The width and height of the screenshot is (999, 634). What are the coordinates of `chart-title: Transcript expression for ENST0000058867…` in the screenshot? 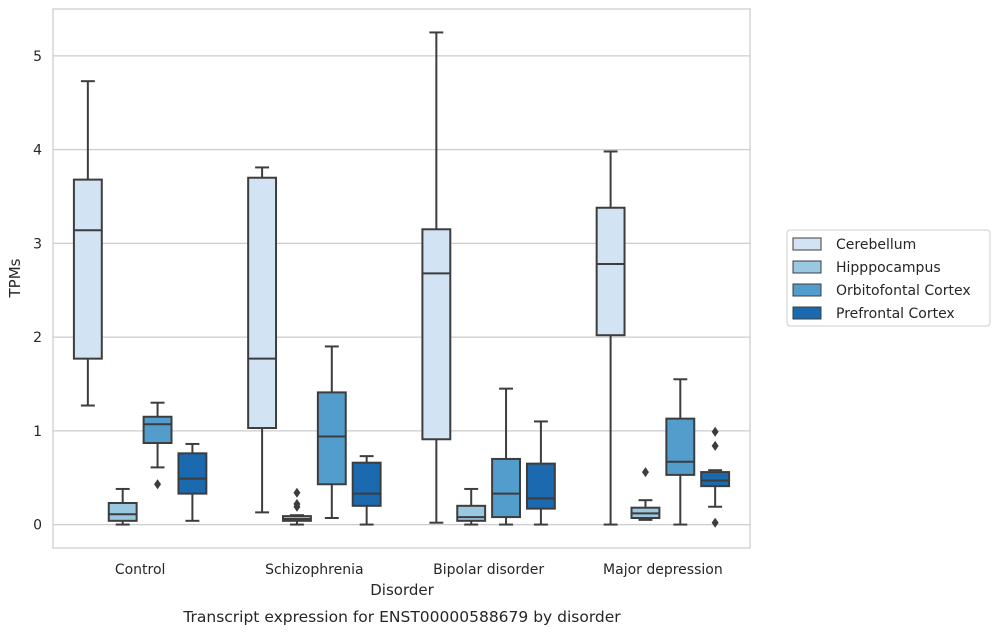 It's located at (401, 617).